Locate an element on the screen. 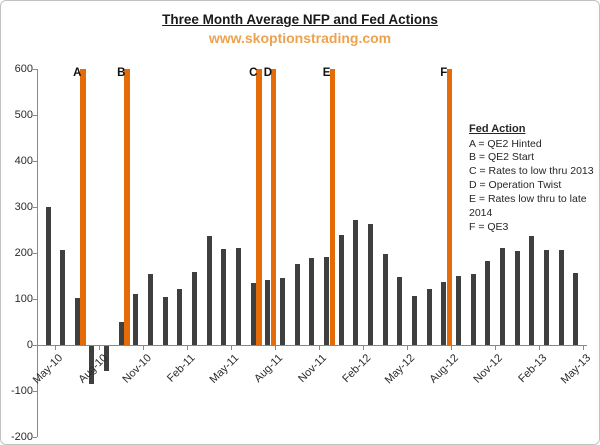  legend-entry: F = QE3 is located at coordinates (489, 226).